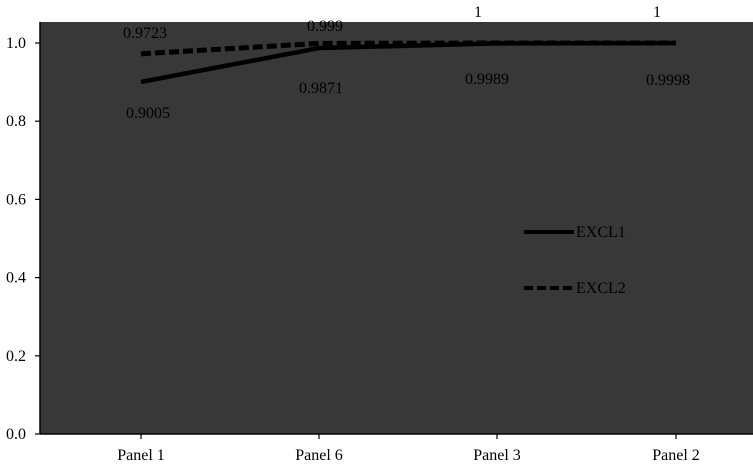 The height and width of the screenshot is (464, 753). I want to click on x-axis-ticks: Panel 1 Panel 6 Panel 3 Panel 2, so click(408, 449).